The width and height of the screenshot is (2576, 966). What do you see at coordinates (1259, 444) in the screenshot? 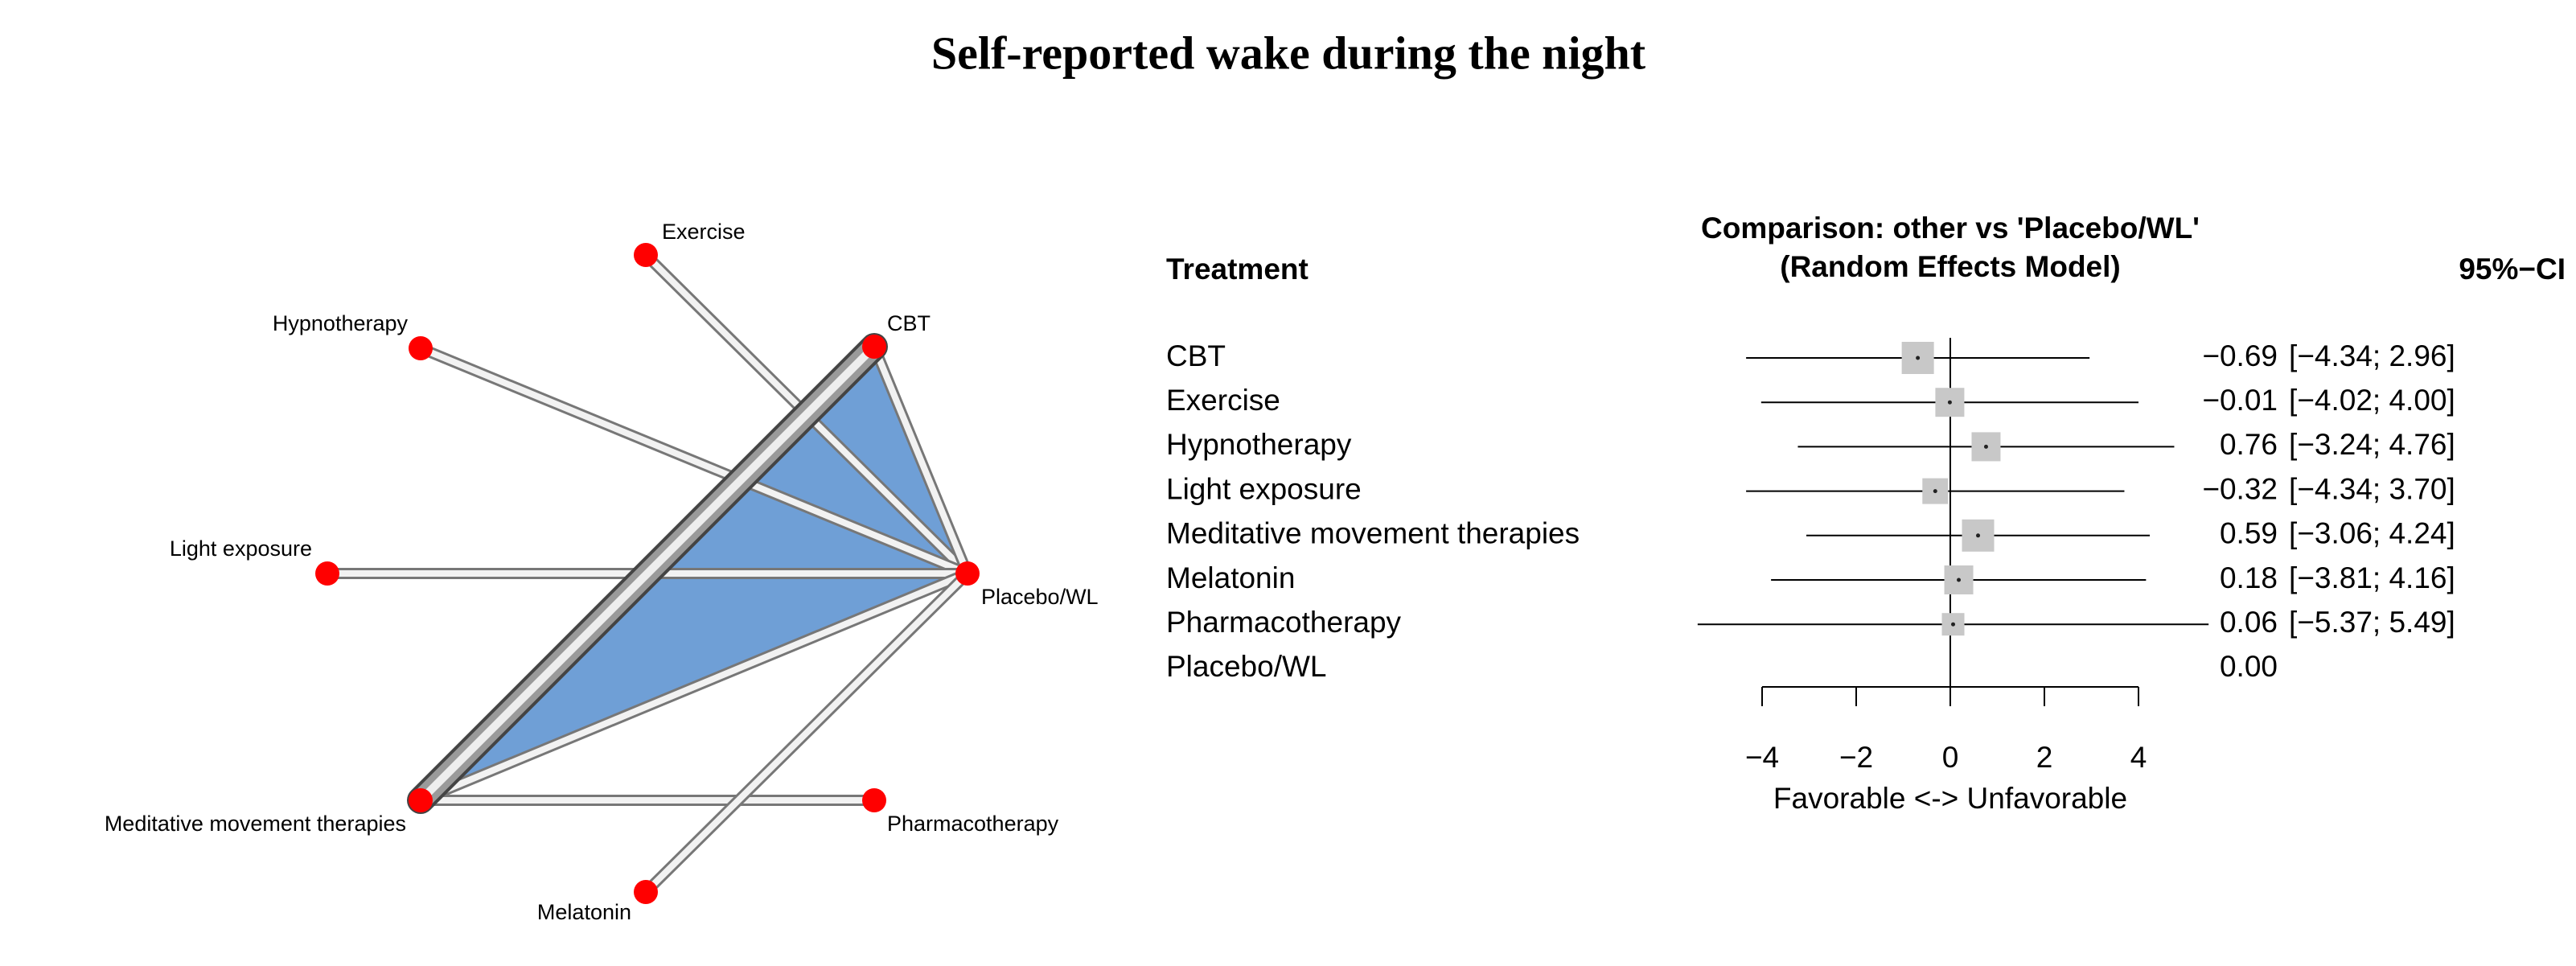
I see `category-label: Hypnotherapy` at bounding box center [1259, 444].